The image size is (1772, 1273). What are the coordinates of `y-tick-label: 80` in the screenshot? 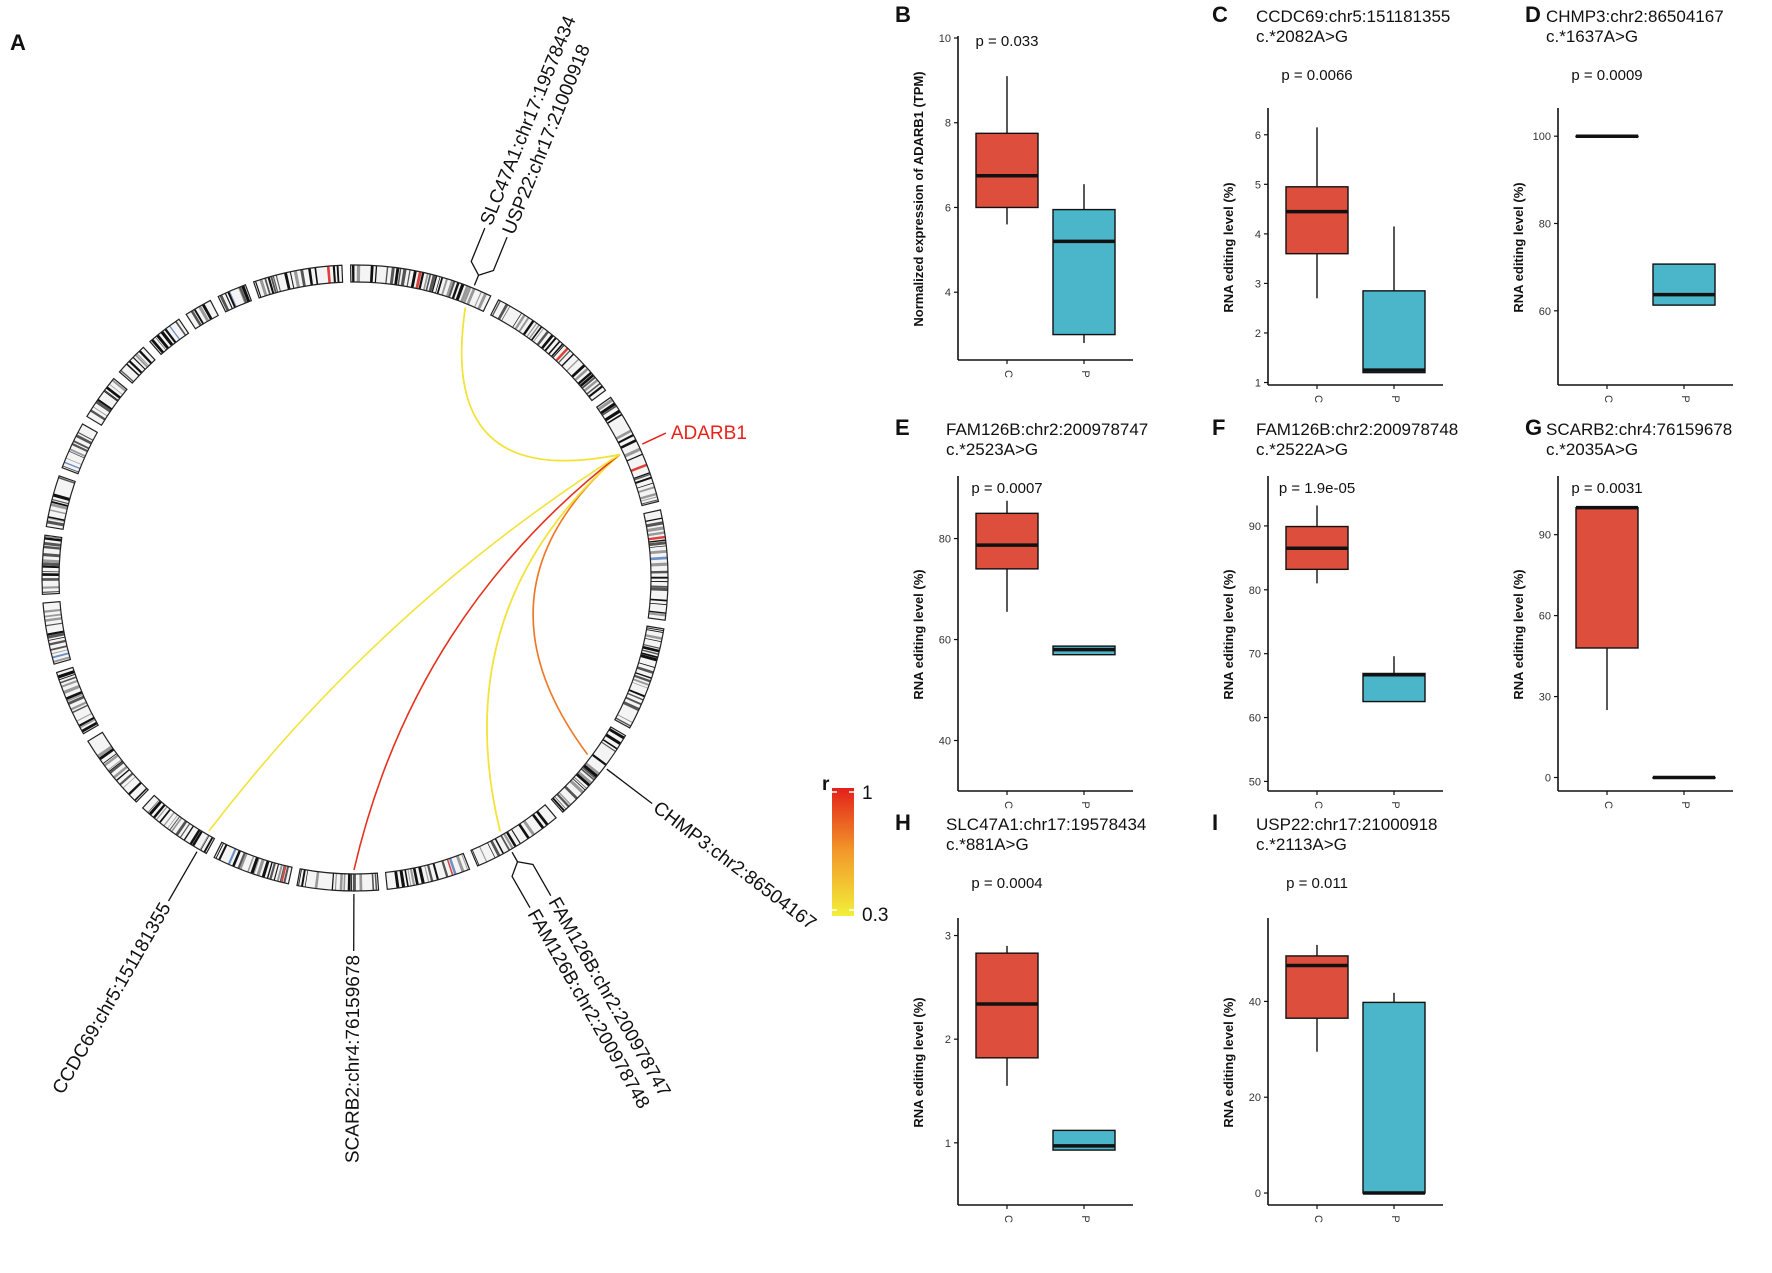 It's located at (945, 540).